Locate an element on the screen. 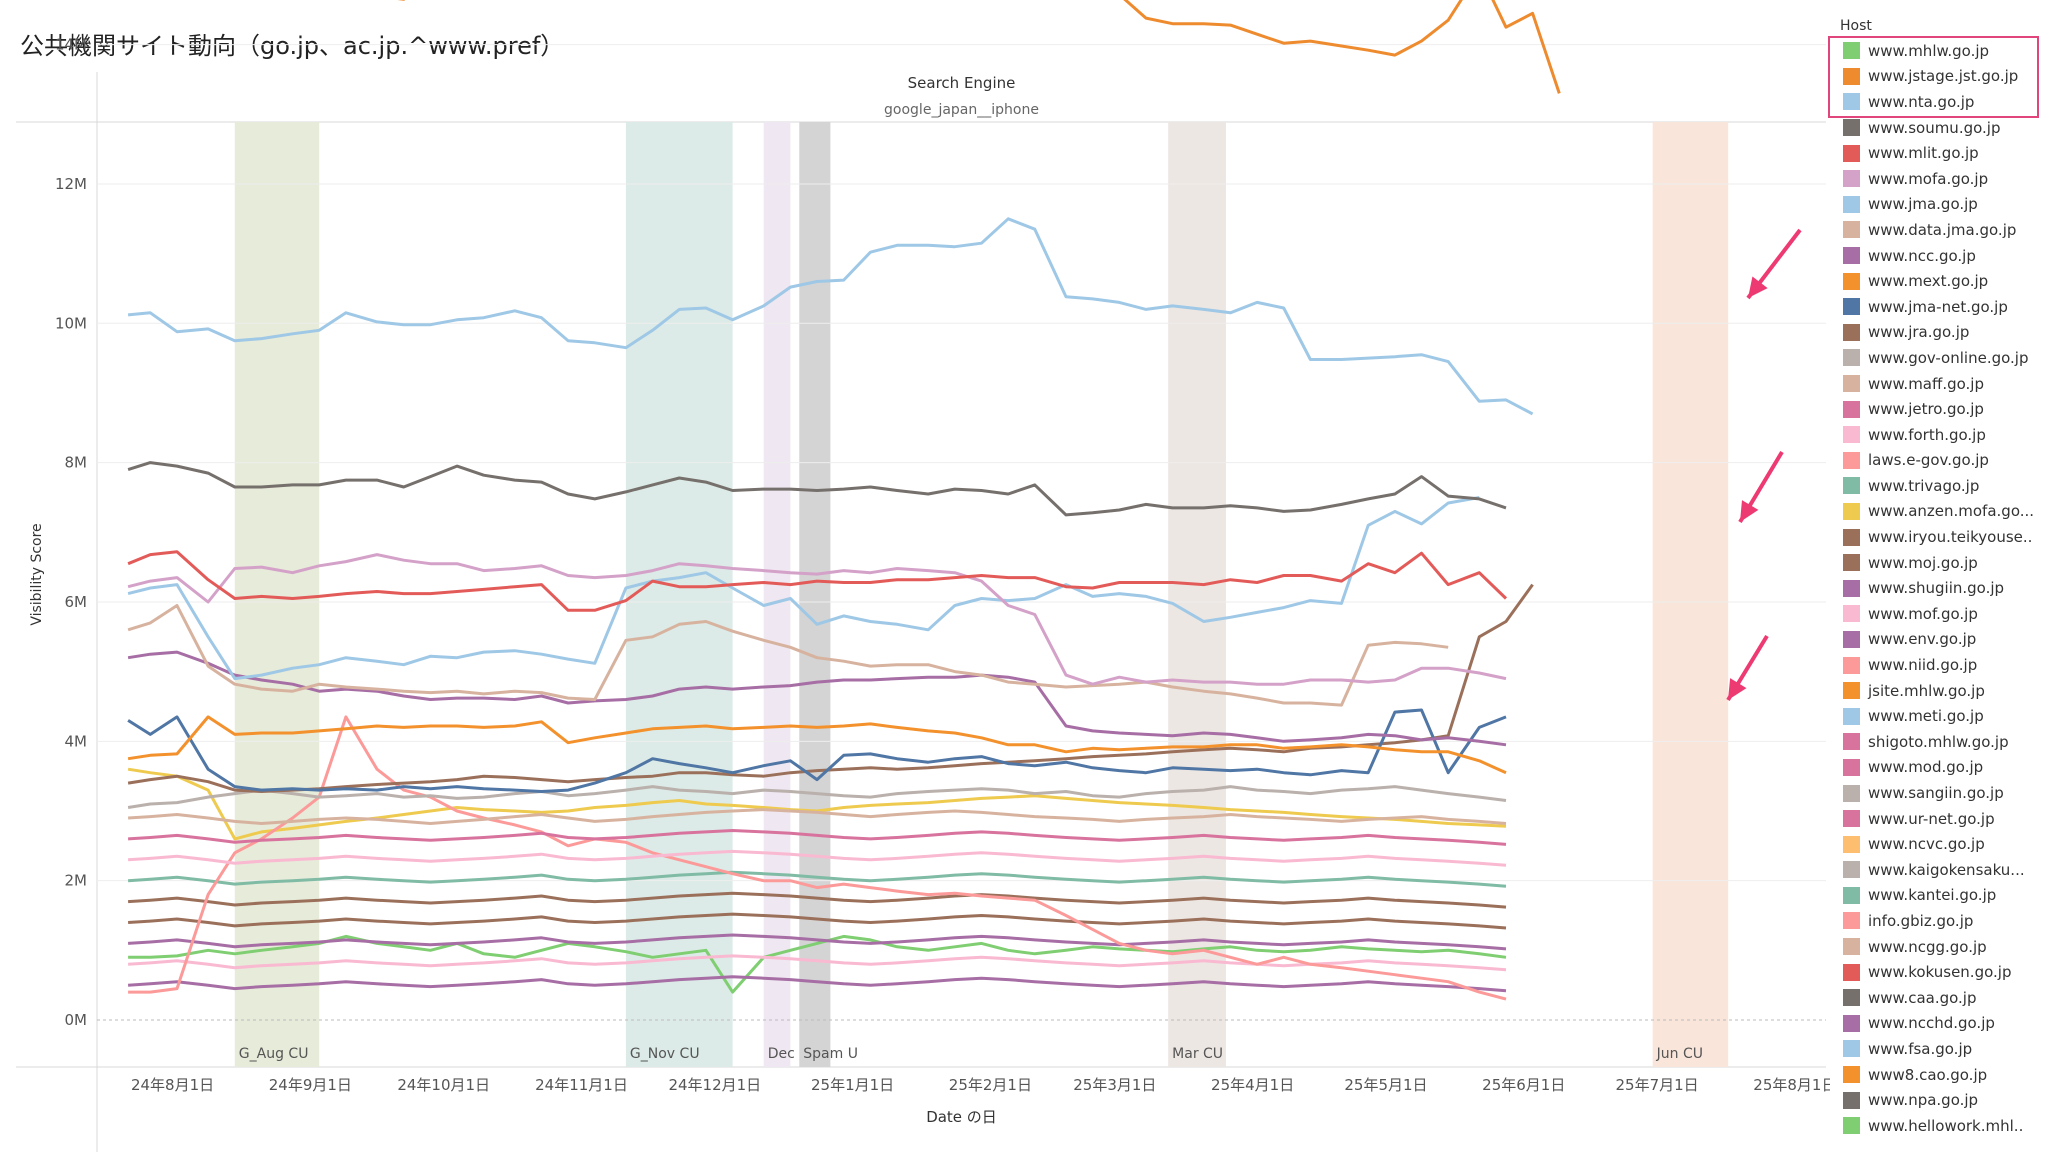  legend-item: www.maff.go.jp is located at coordinates (1942, 384).